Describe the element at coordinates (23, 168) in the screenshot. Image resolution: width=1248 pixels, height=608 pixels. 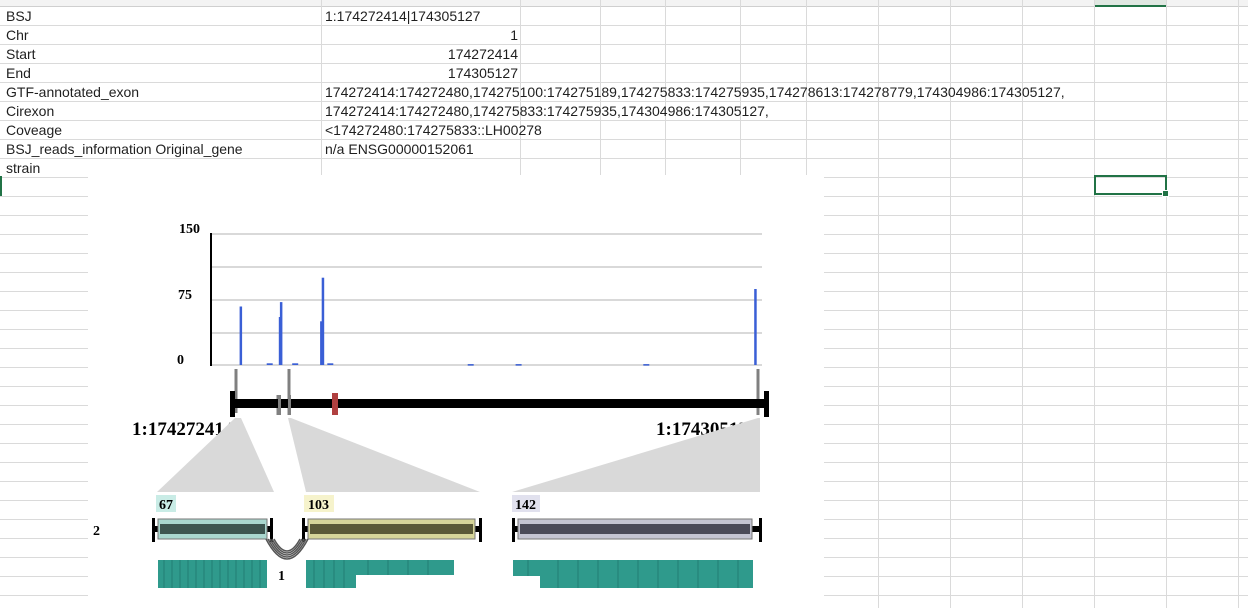
I see `cell-row-label: strain` at that location.